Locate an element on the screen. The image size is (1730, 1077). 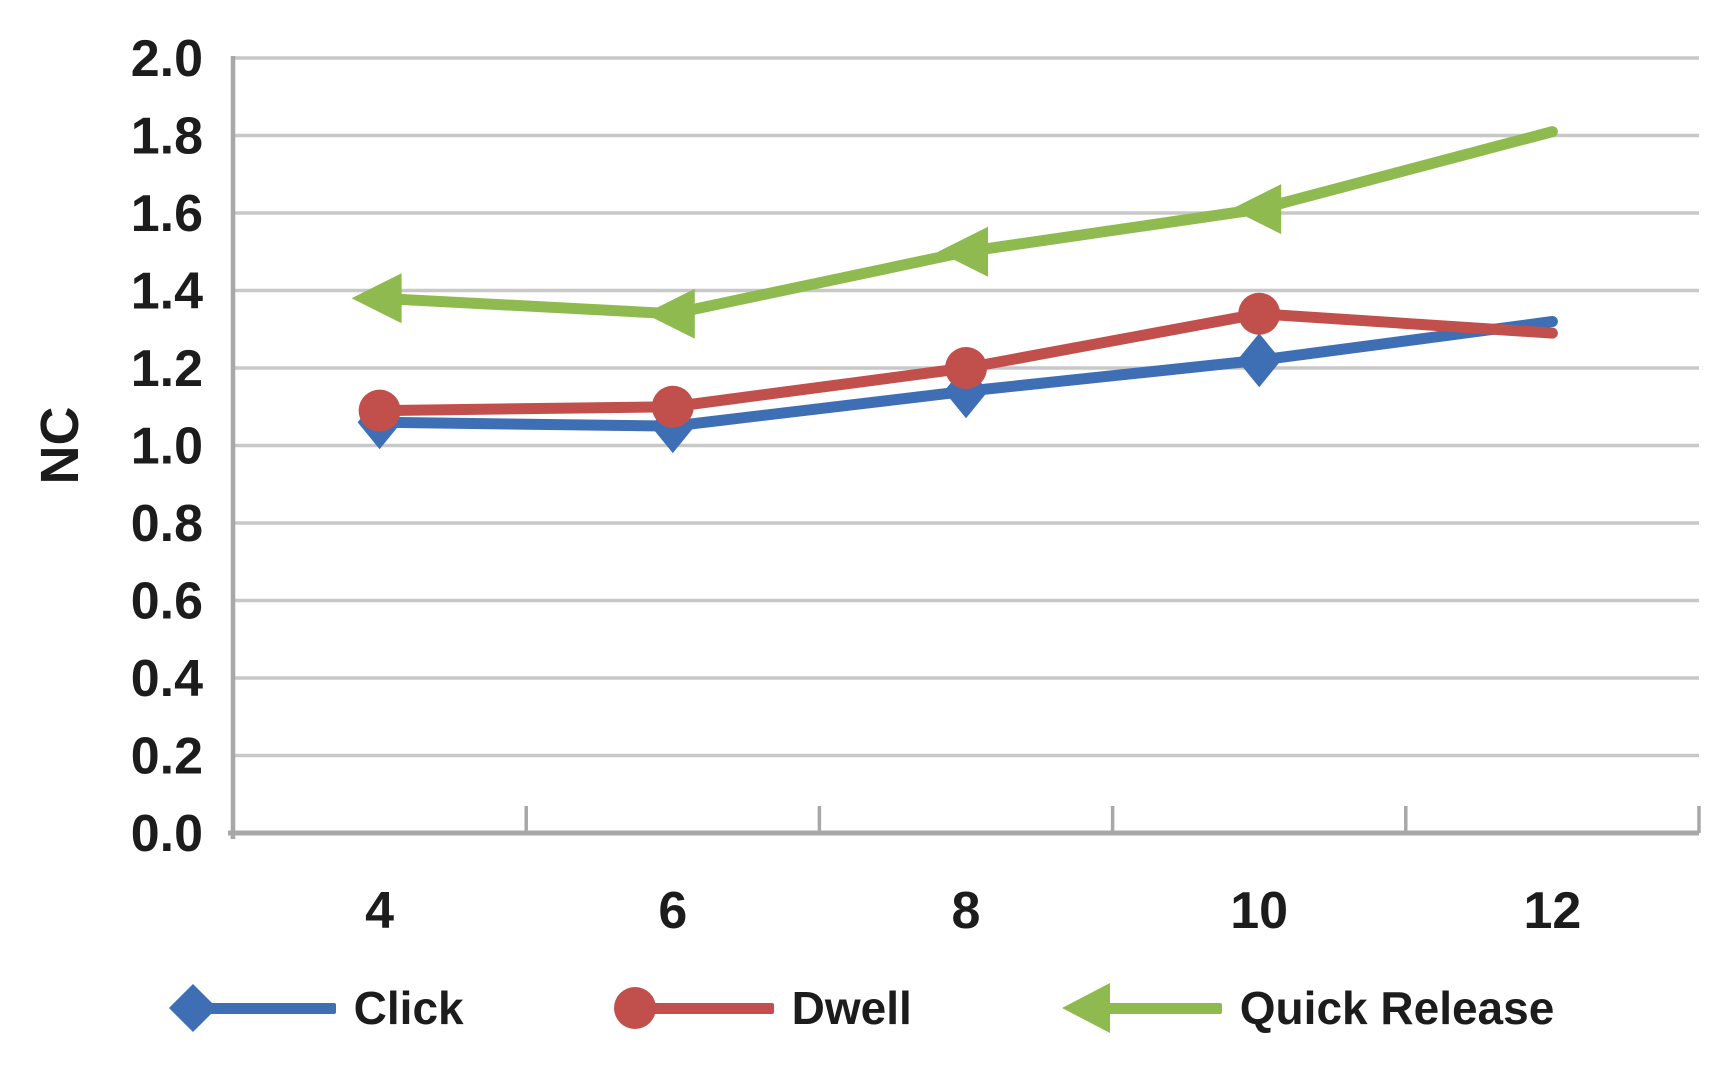
x-tick-label: 8 is located at coordinates (966, 911).